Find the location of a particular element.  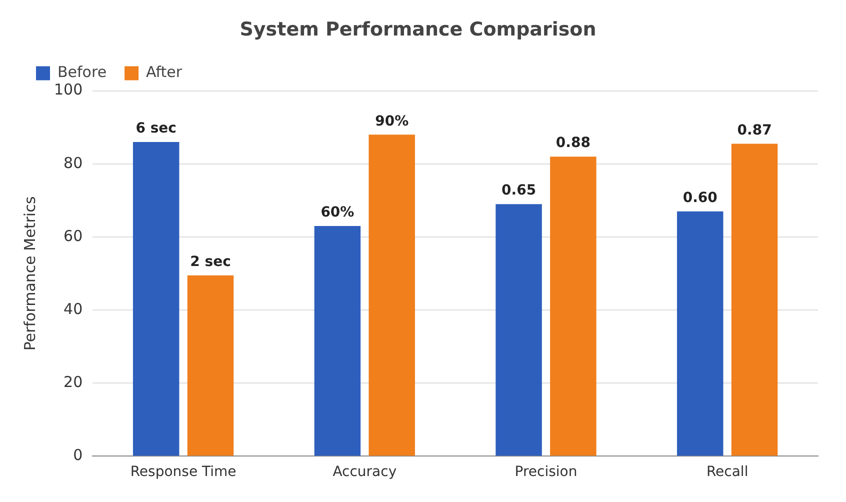

y-tick-label: 80 is located at coordinates (73, 163).